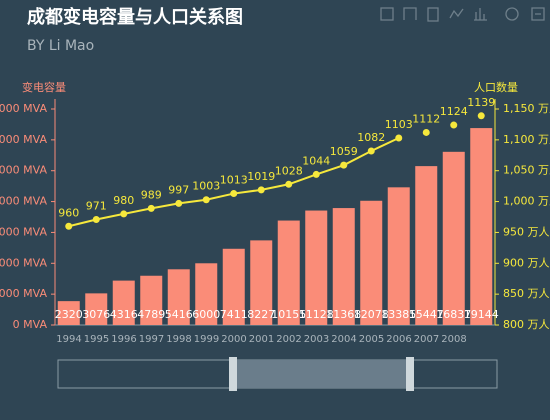  I want to click on x-tick-label: 1998, so click(178, 339).